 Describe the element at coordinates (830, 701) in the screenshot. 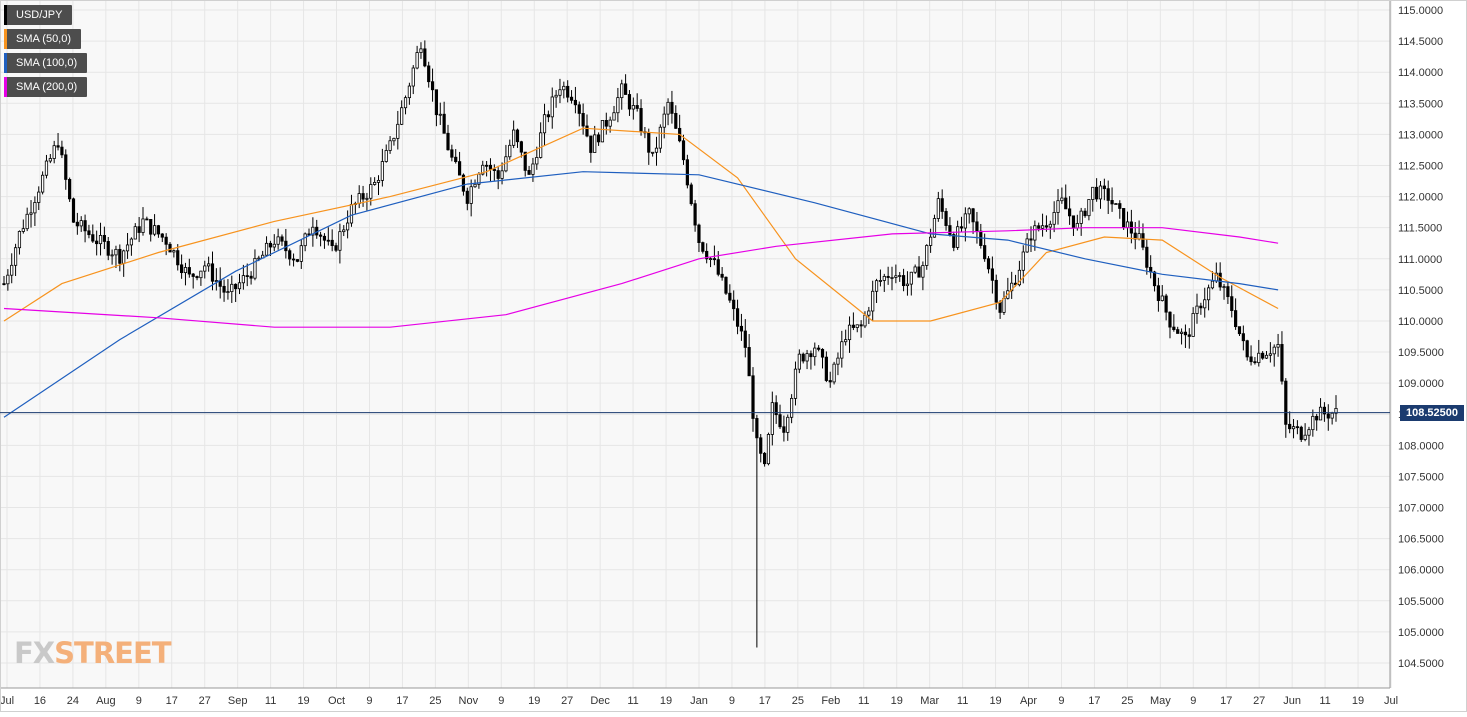

I see `x-tick-label: Feb` at that location.